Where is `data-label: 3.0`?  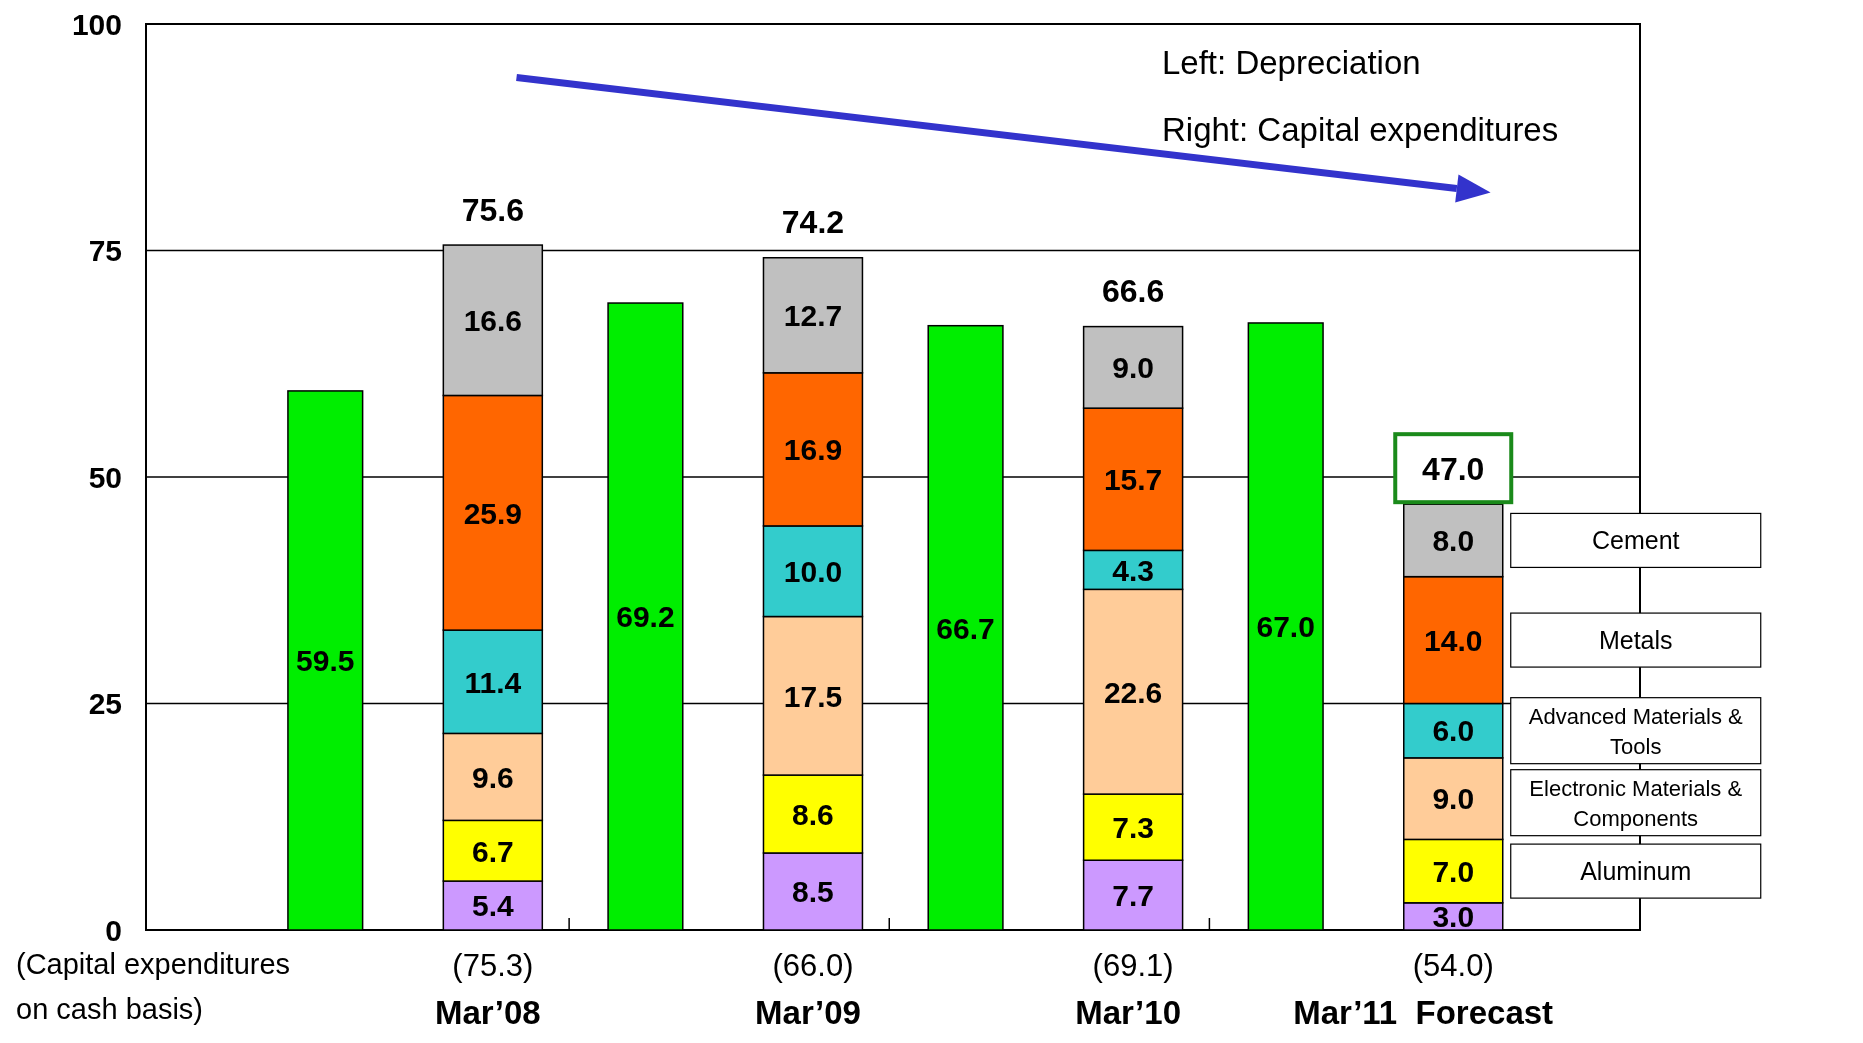 data-label: 3.0 is located at coordinates (1453, 917).